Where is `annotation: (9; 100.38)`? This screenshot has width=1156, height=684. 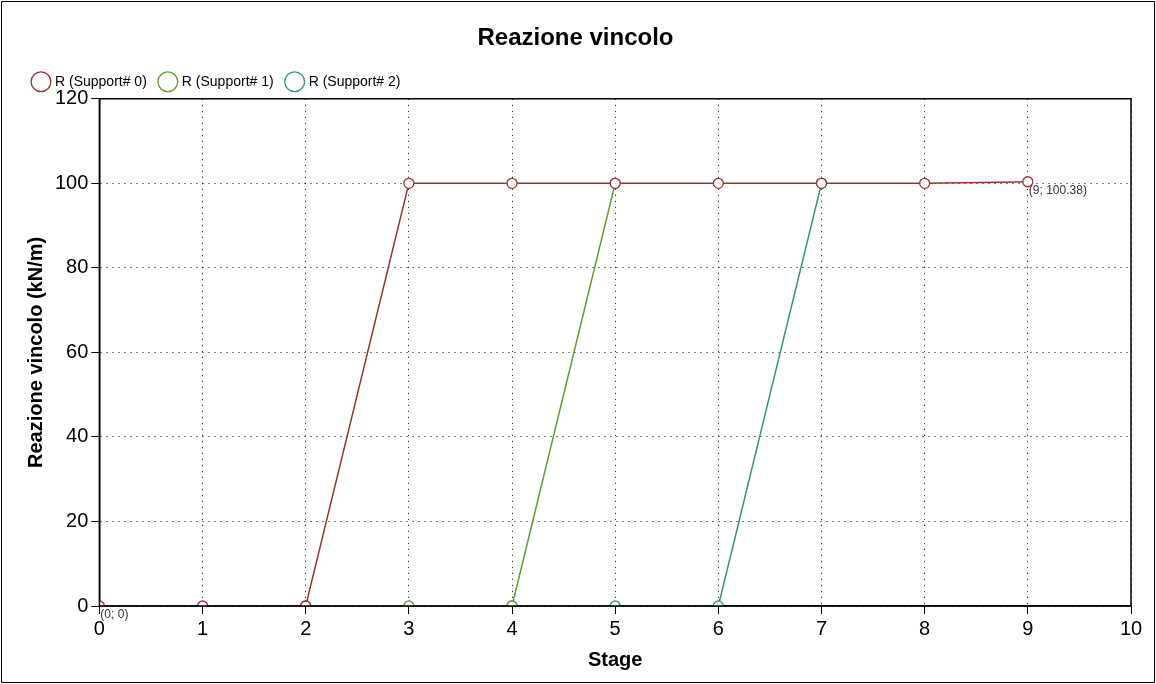
annotation: (9; 100.38) is located at coordinates (1057, 190).